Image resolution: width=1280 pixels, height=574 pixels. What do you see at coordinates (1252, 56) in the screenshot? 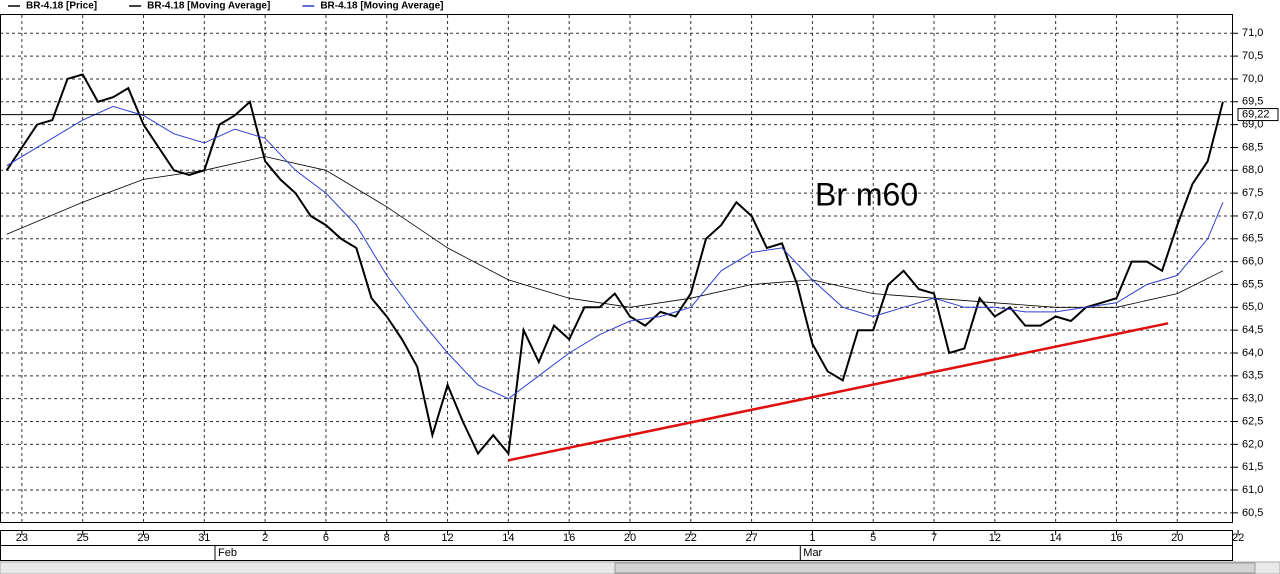
I see `y-tick-label: 70,5` at bounding box center [1252, 56].